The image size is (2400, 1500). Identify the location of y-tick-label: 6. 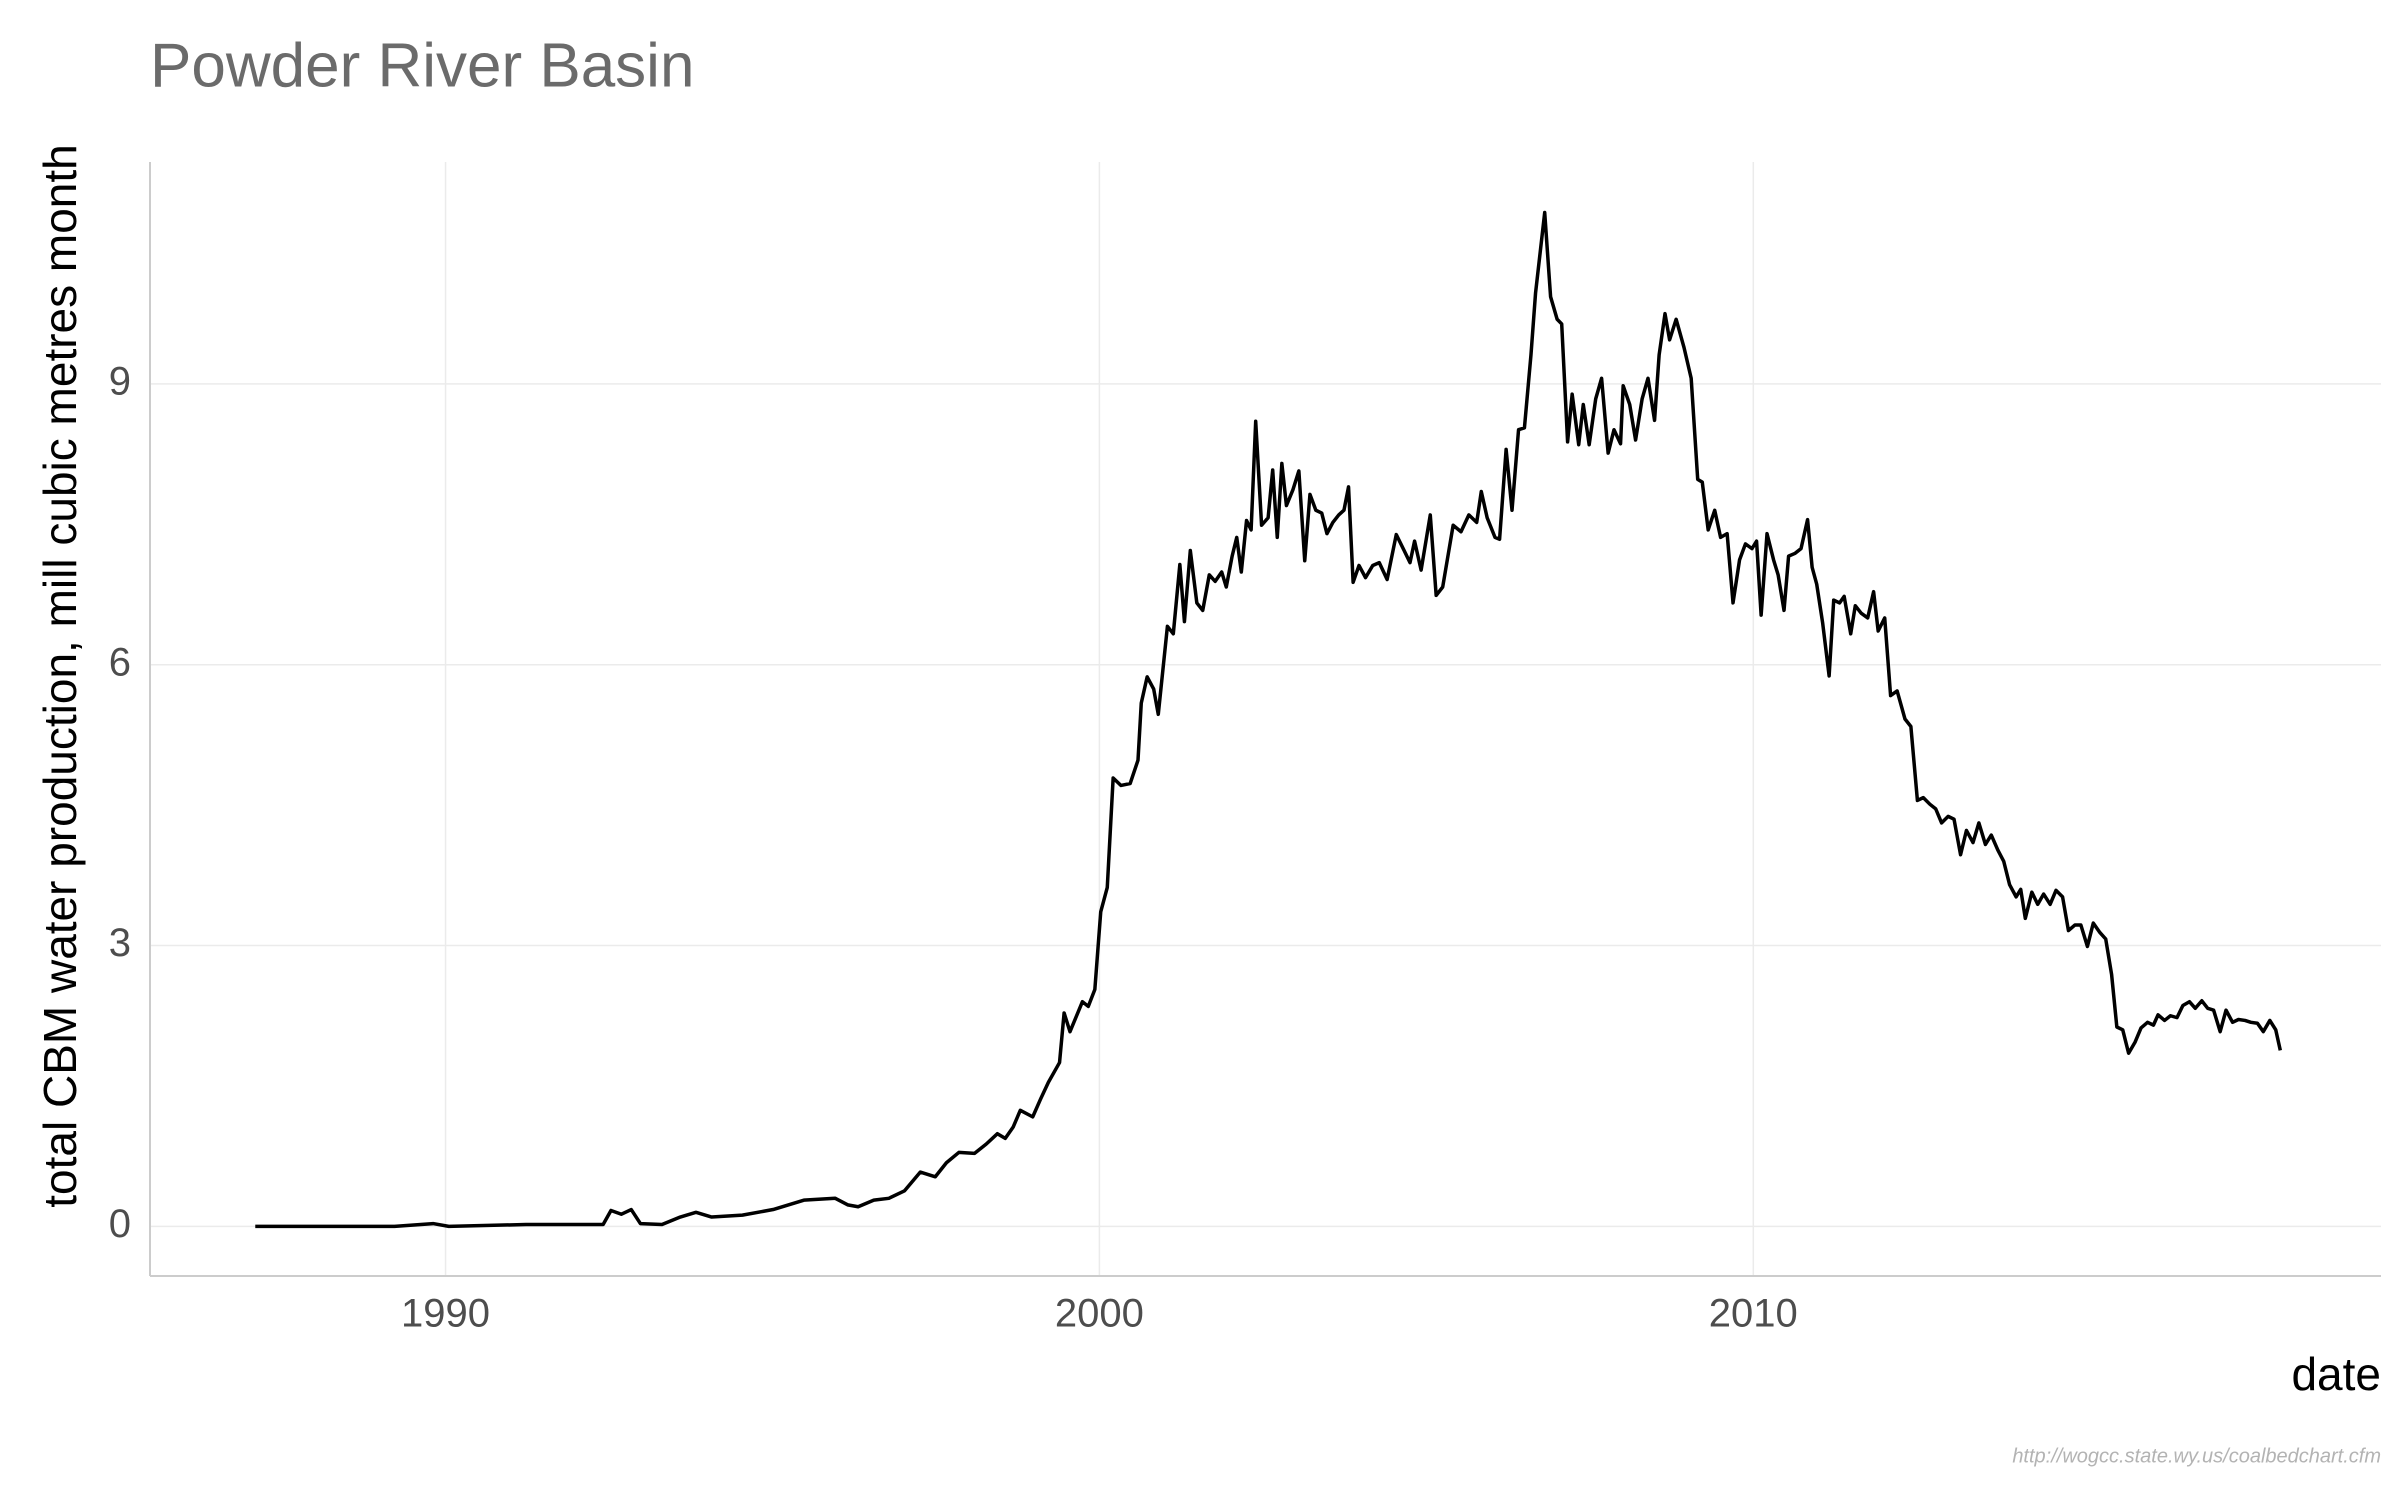
(120, 662).